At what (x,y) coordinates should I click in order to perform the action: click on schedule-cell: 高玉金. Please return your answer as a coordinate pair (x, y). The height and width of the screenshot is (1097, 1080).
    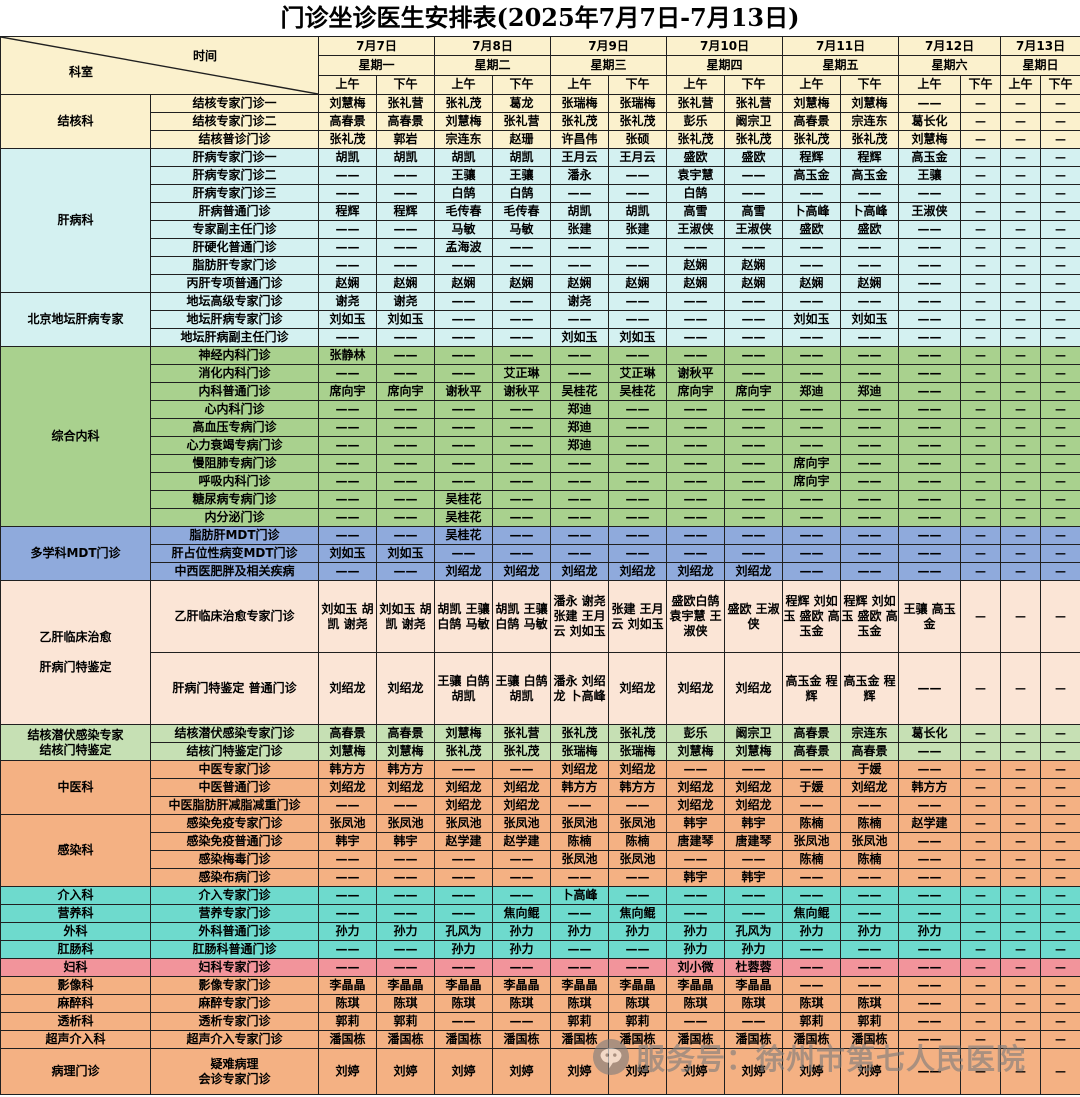
    Looking at the image, I should click on (870, 175).